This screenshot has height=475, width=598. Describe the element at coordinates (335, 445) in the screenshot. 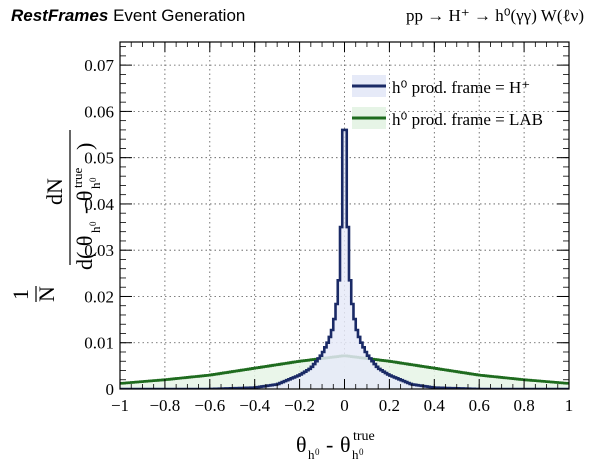

I see `x-axis-label: θ h 0 - θ h 0 true` at that location.